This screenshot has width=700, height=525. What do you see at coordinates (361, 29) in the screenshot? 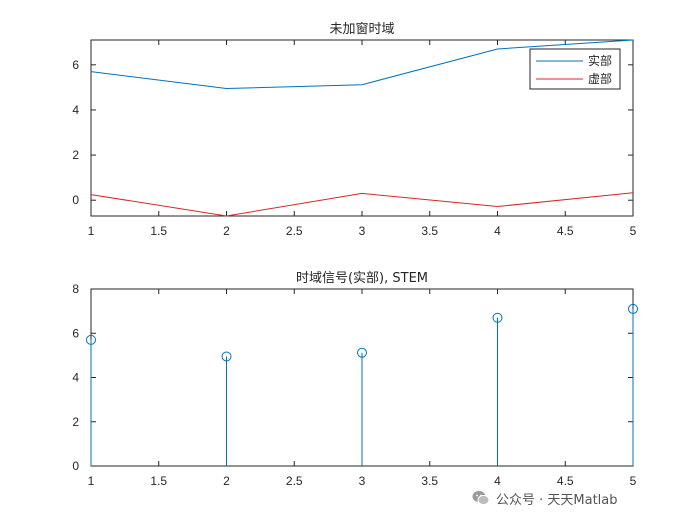
I see `chart-title-top: 未加窗时域` at bounding box center [361, 29].